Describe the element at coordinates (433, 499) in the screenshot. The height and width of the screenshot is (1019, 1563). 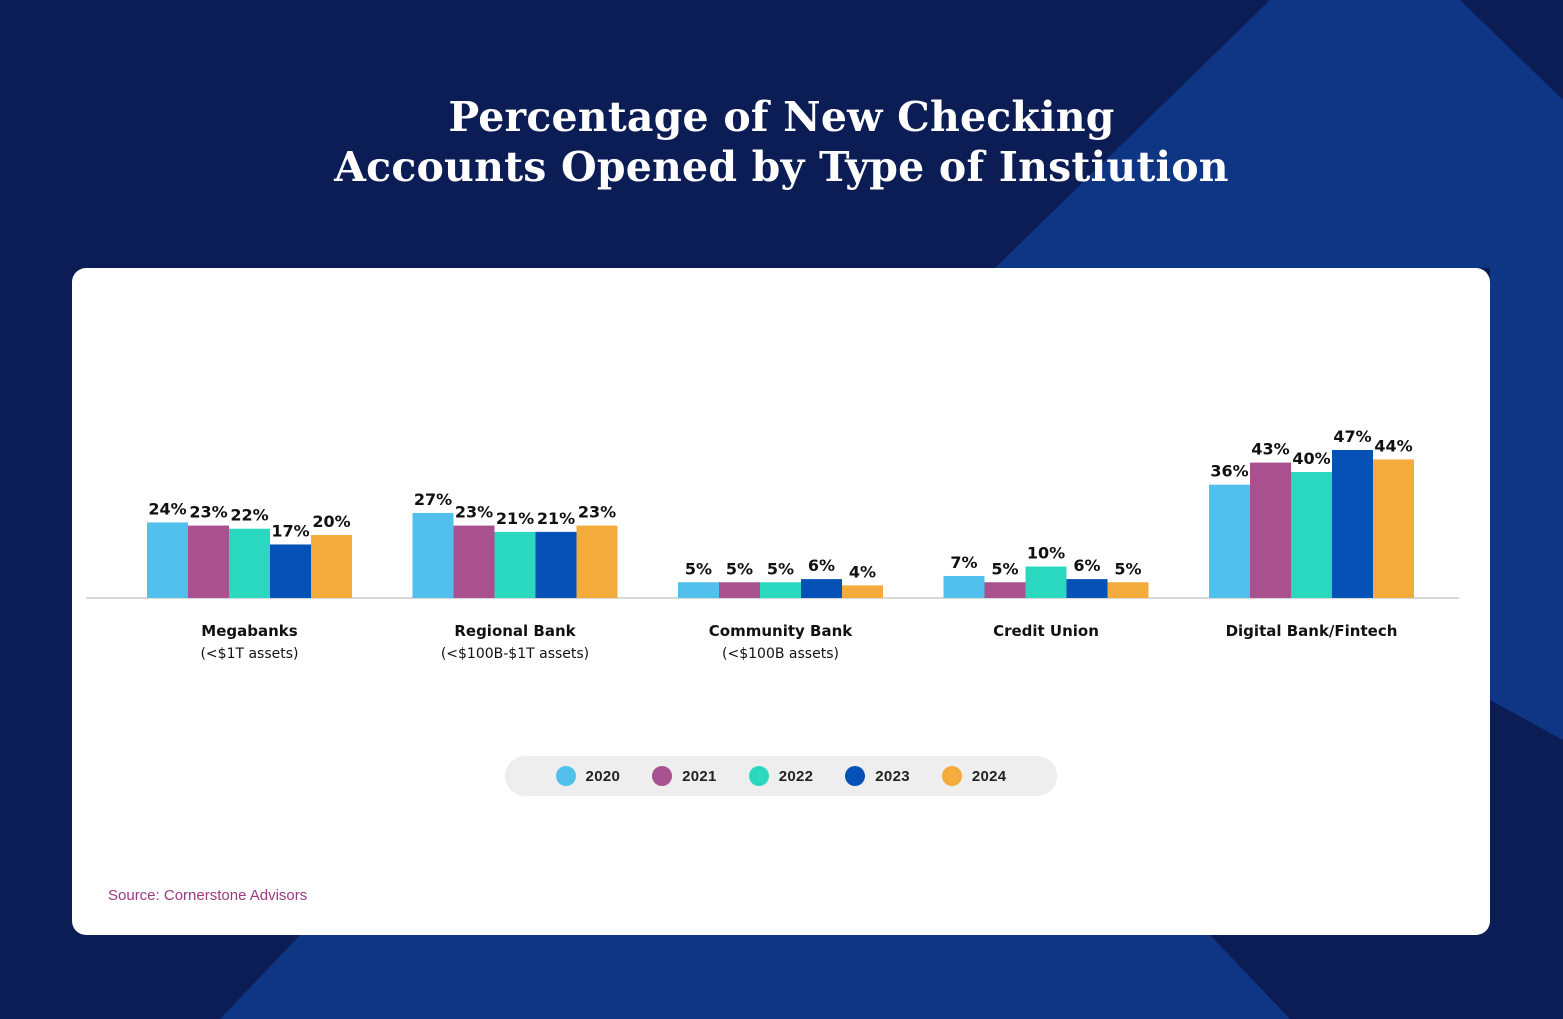
I see `data-label: 27%` at that location.